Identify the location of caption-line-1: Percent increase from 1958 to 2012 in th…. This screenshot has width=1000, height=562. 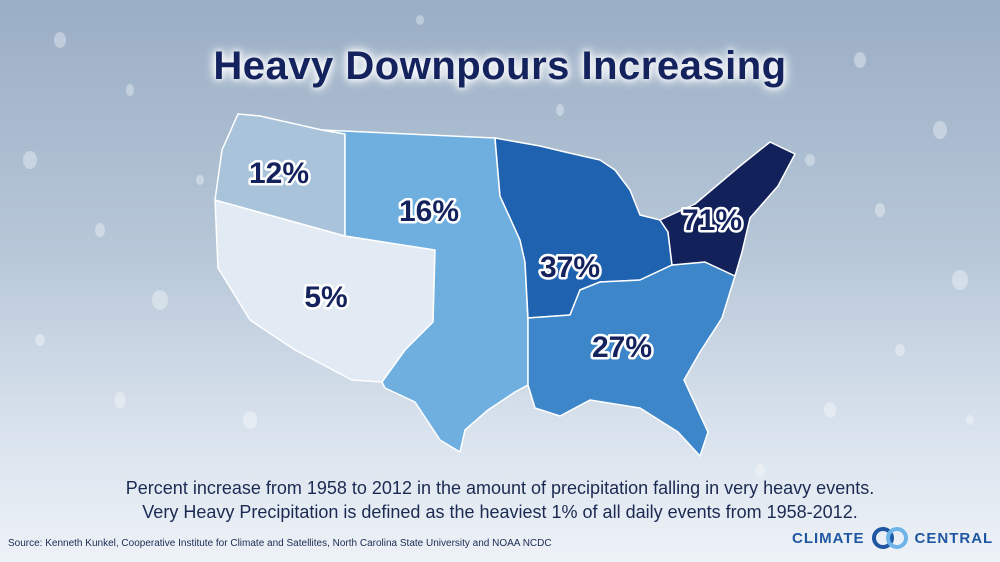
(500, 488).